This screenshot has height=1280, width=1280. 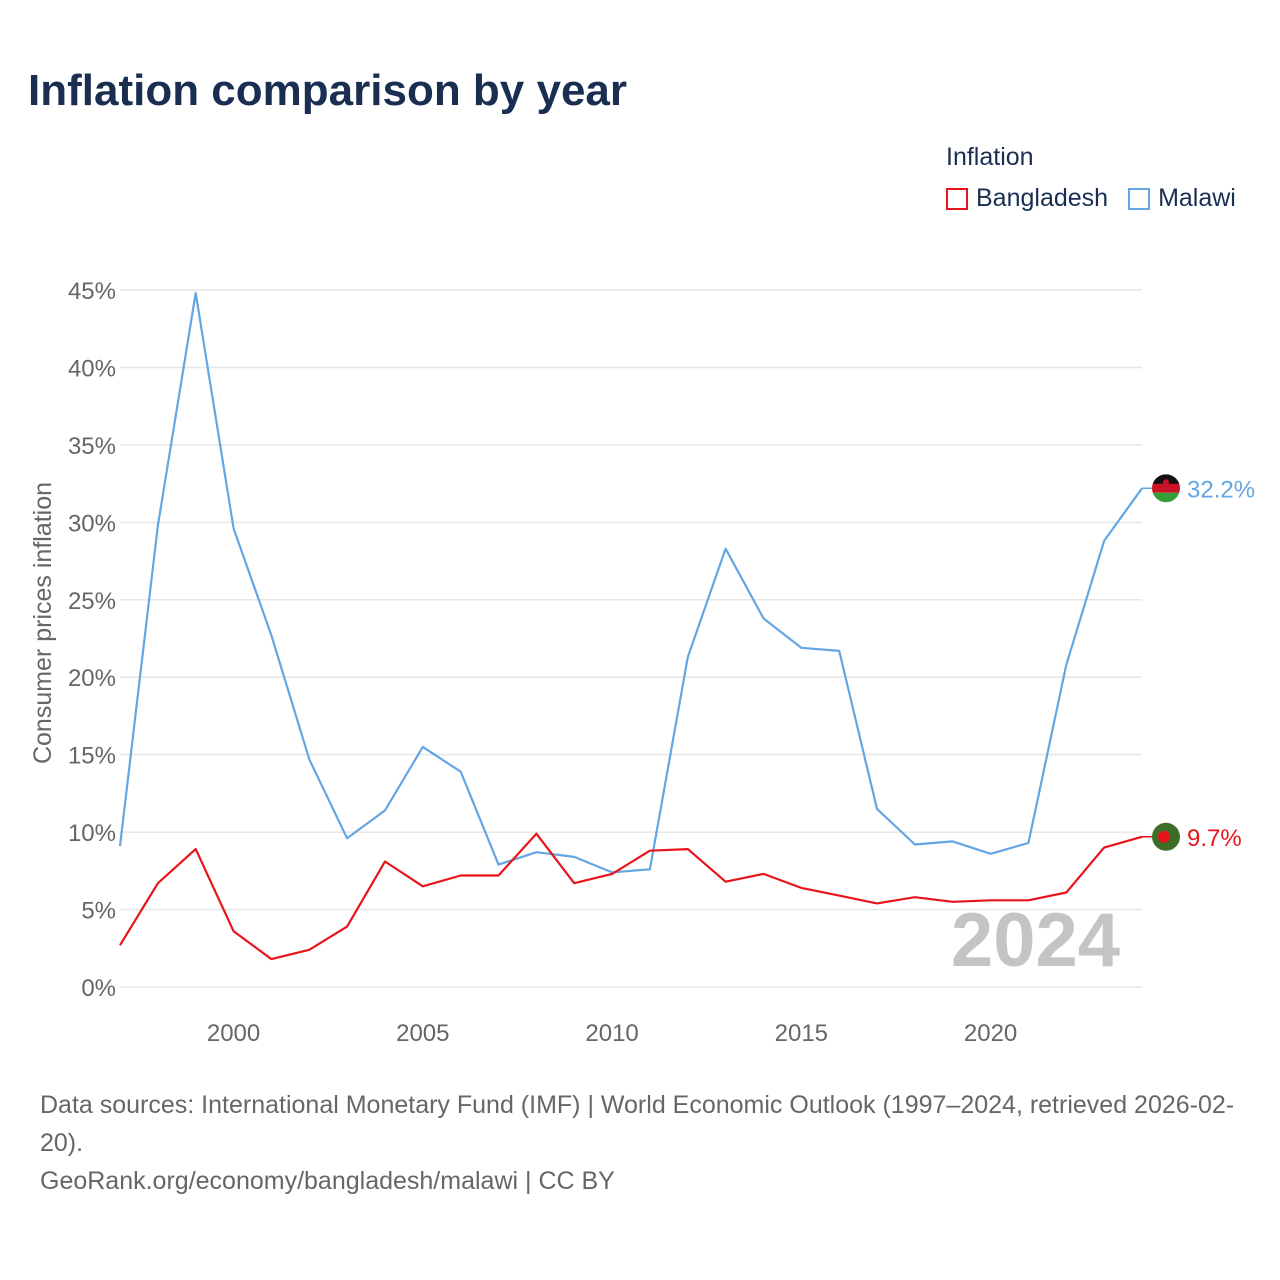 What do you see at coordinates (98, 911) in the screenshot?
I see `y-tick-label: 5%` at bounding box center [98, 911].